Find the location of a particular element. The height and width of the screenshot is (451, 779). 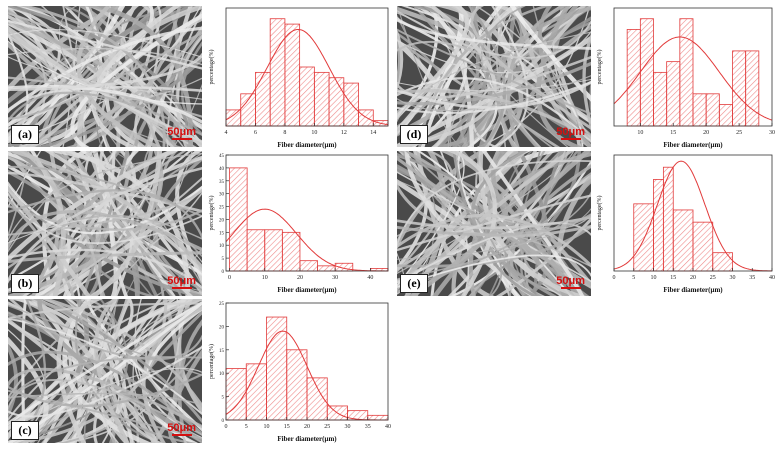

sem-image-c: (c) 50μm is located at coordinates (105, 371).